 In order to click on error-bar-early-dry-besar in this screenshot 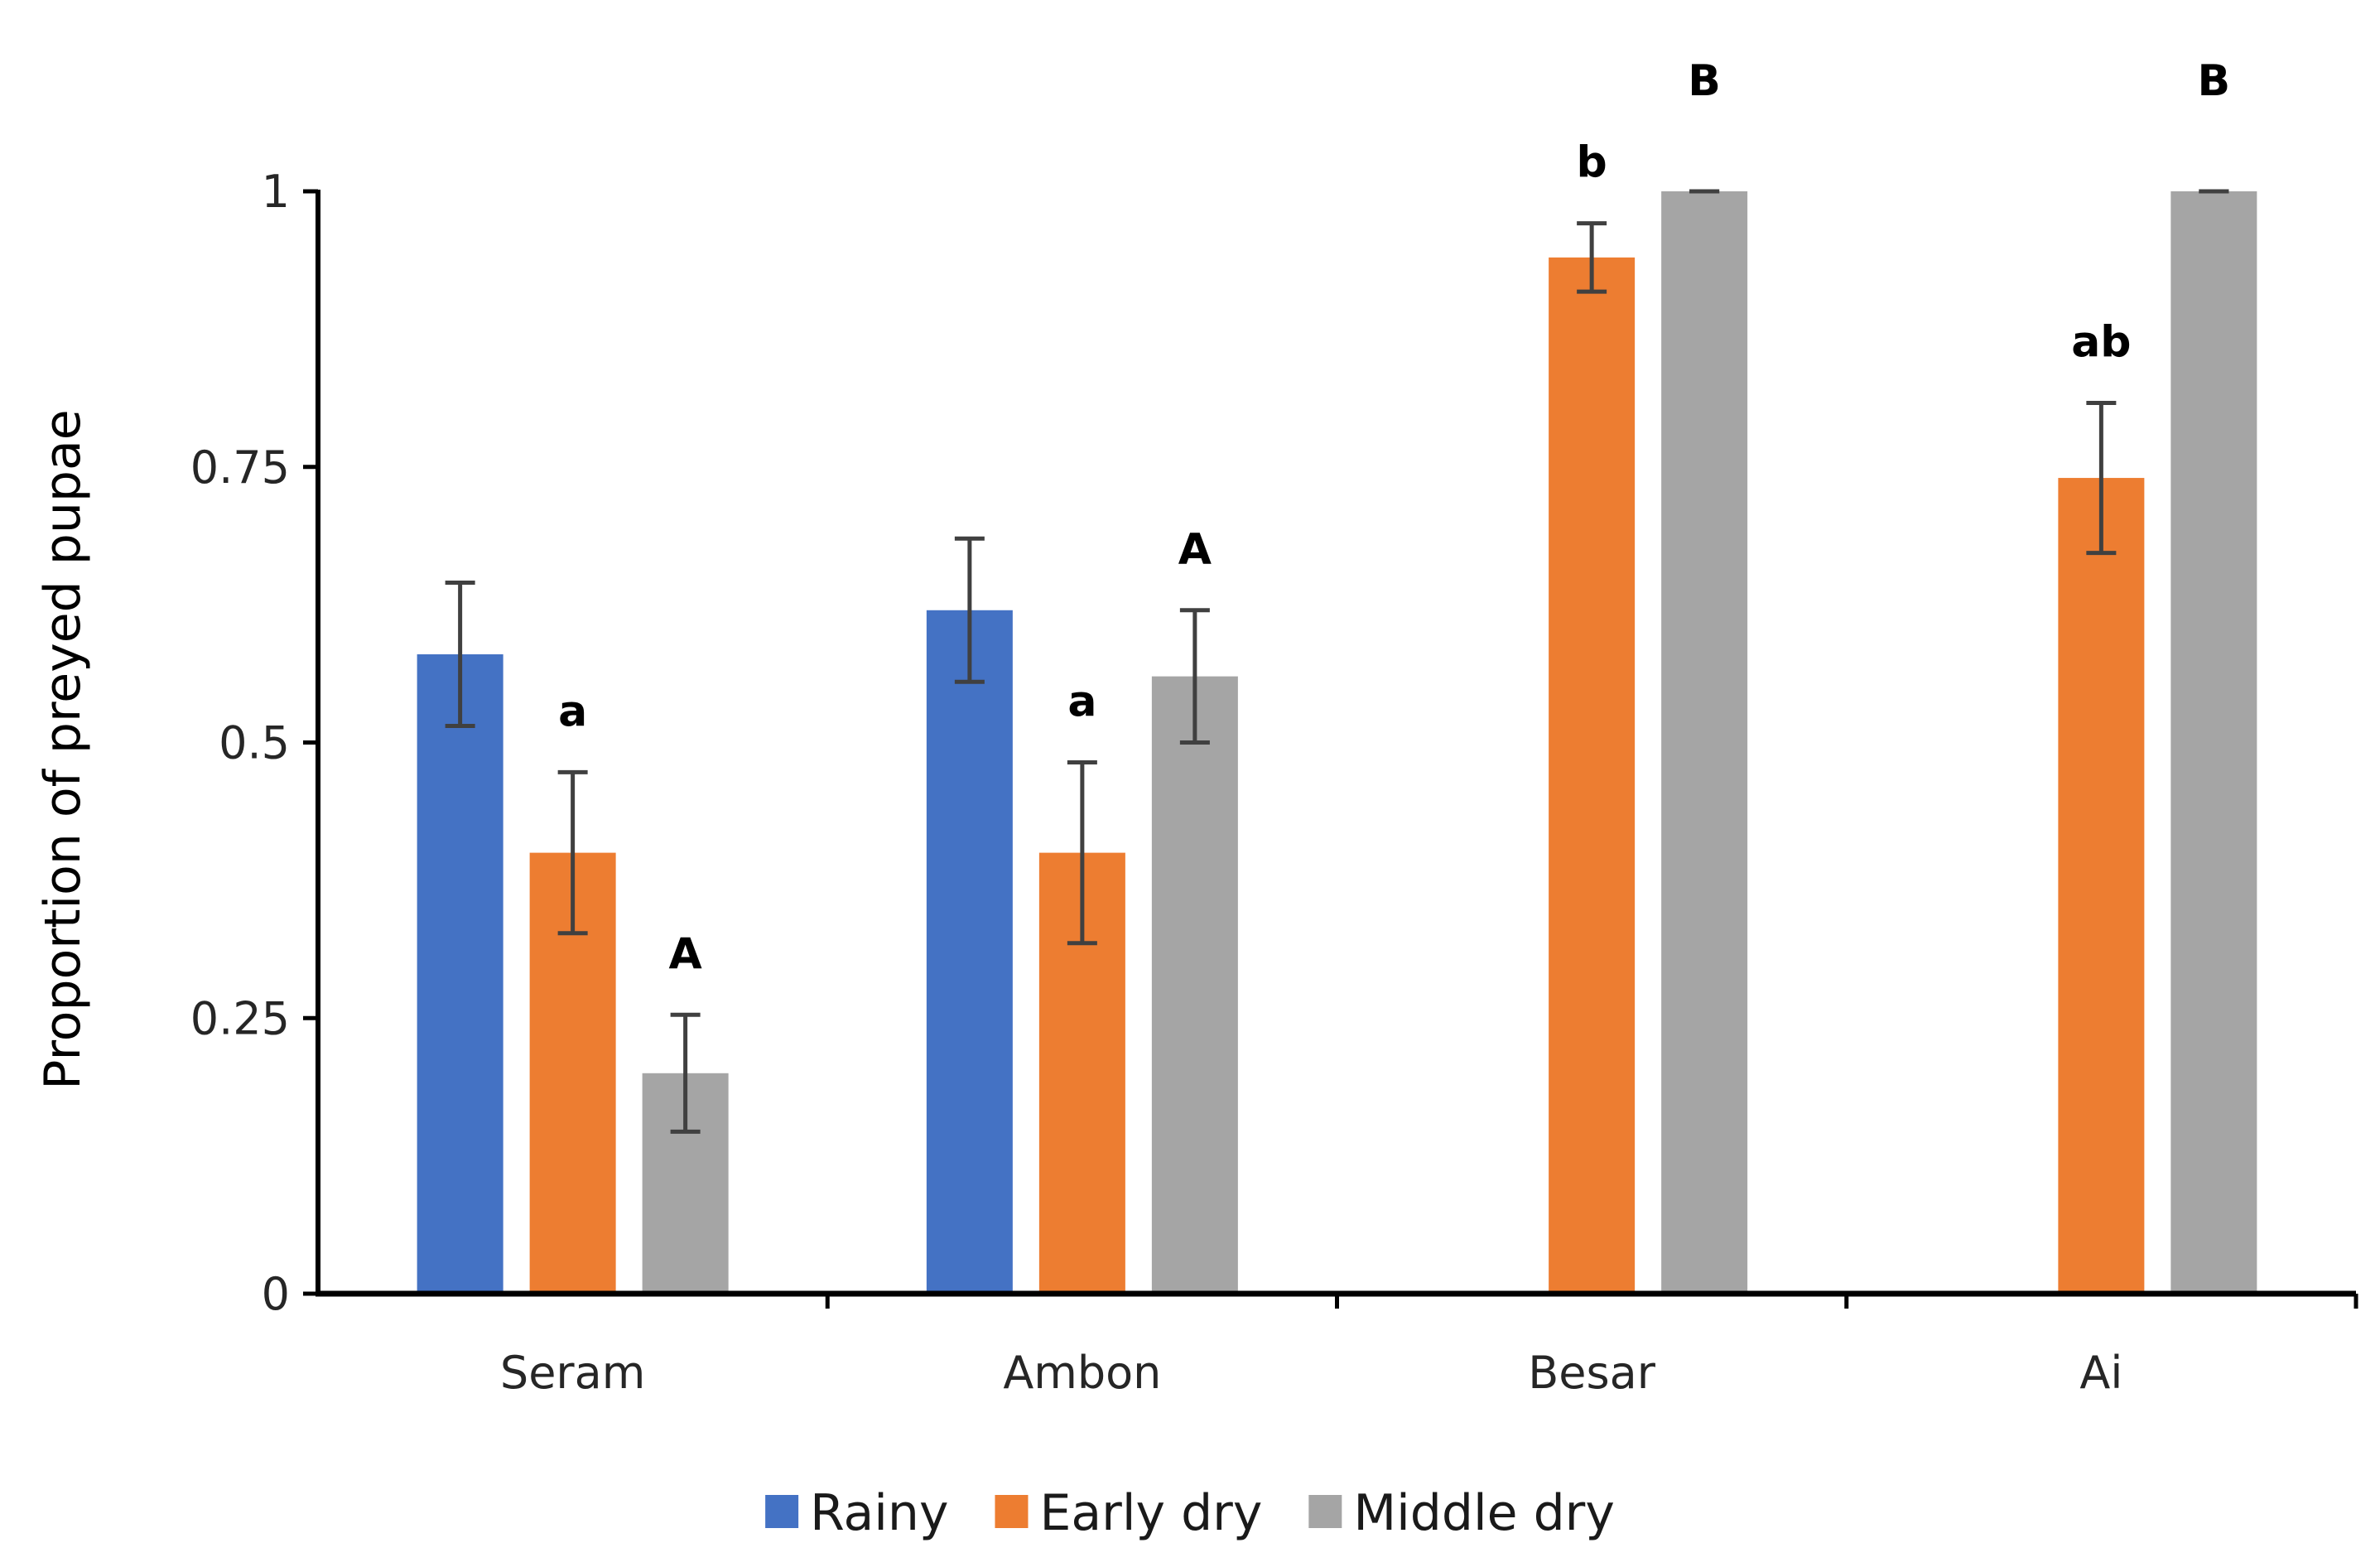, I will do `click(1592, 257)`.